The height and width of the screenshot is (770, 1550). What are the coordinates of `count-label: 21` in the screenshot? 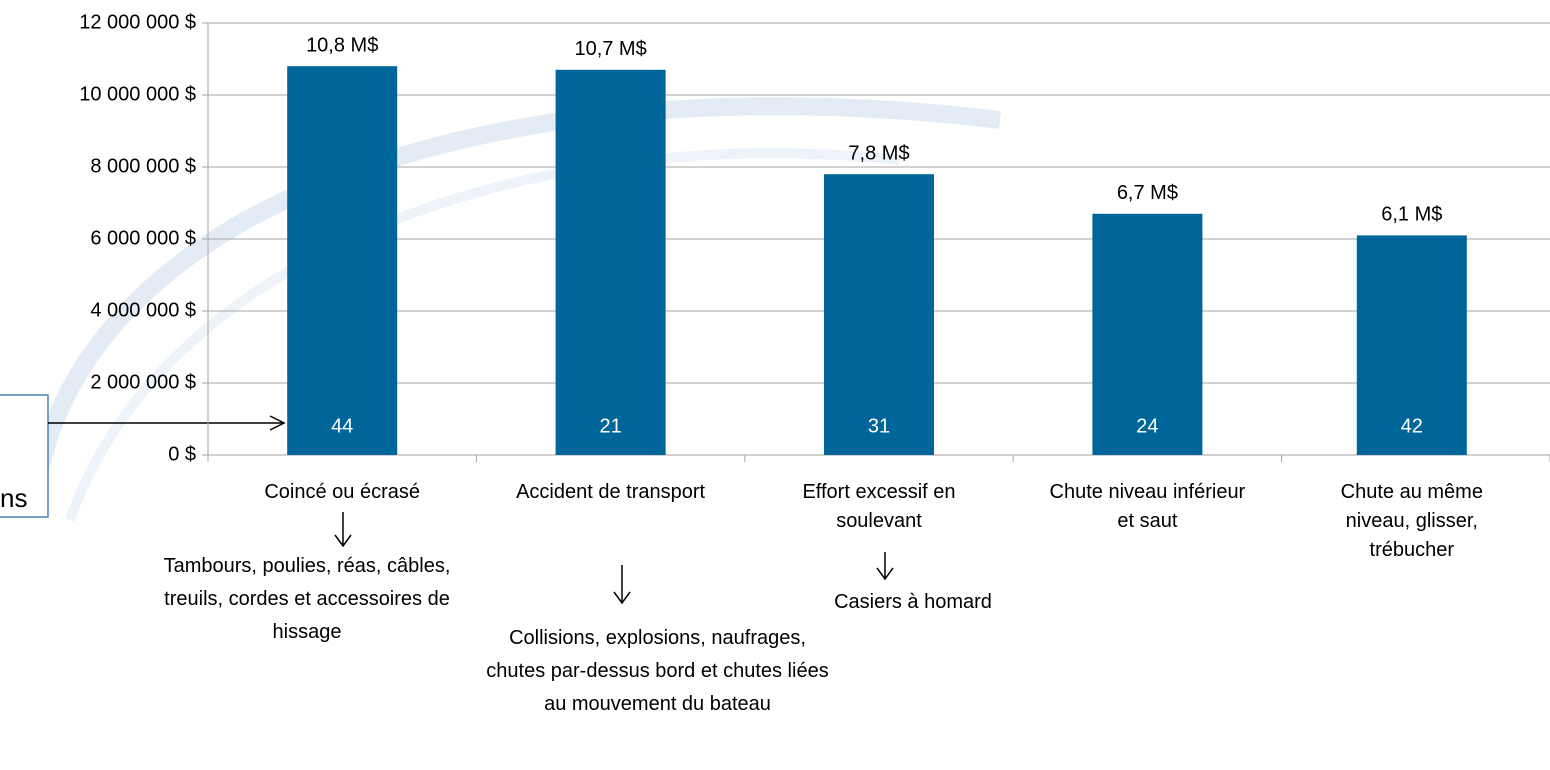 It's located at (610, 426).